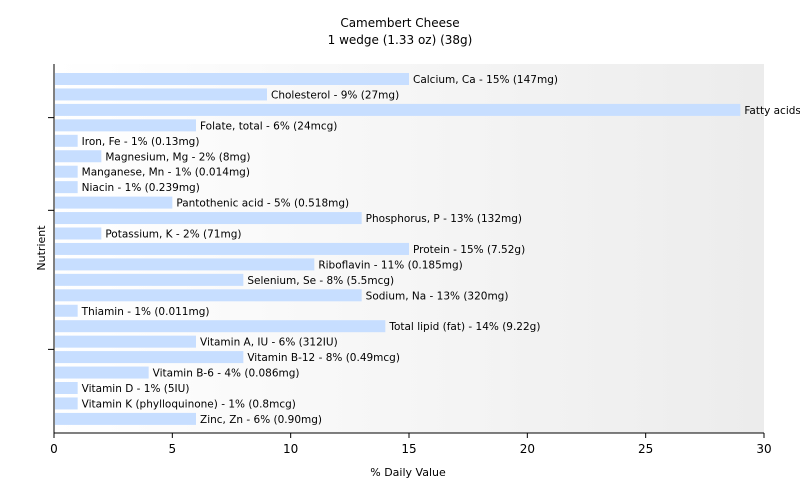  I want to click on x-tick-label: 25, so click(645, 449).